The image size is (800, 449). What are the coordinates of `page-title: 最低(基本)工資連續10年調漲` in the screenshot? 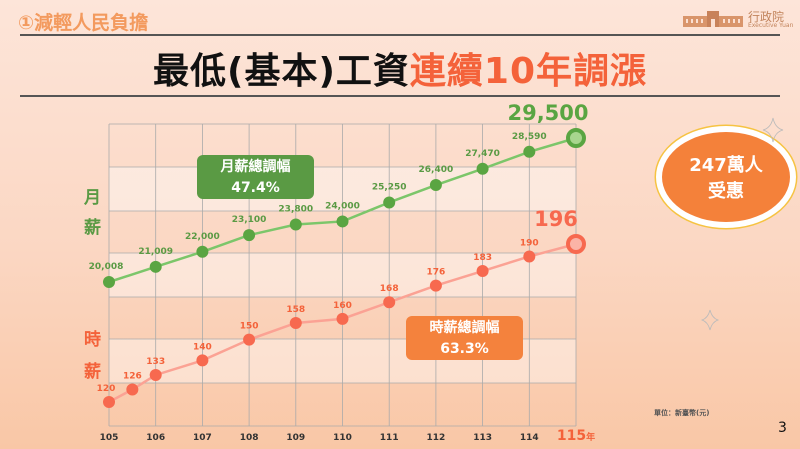 It's located at (400, 68).